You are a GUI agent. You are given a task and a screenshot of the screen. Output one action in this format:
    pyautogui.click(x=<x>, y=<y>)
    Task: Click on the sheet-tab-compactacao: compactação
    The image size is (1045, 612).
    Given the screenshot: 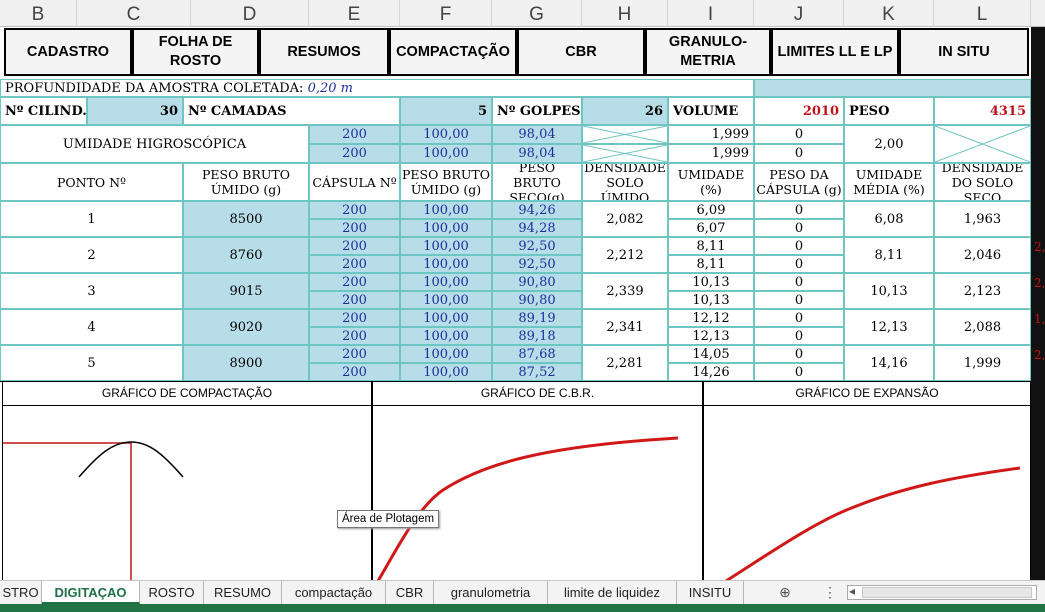 What is the action you would take?
    pyautogui.click(x=334, y=592)
    